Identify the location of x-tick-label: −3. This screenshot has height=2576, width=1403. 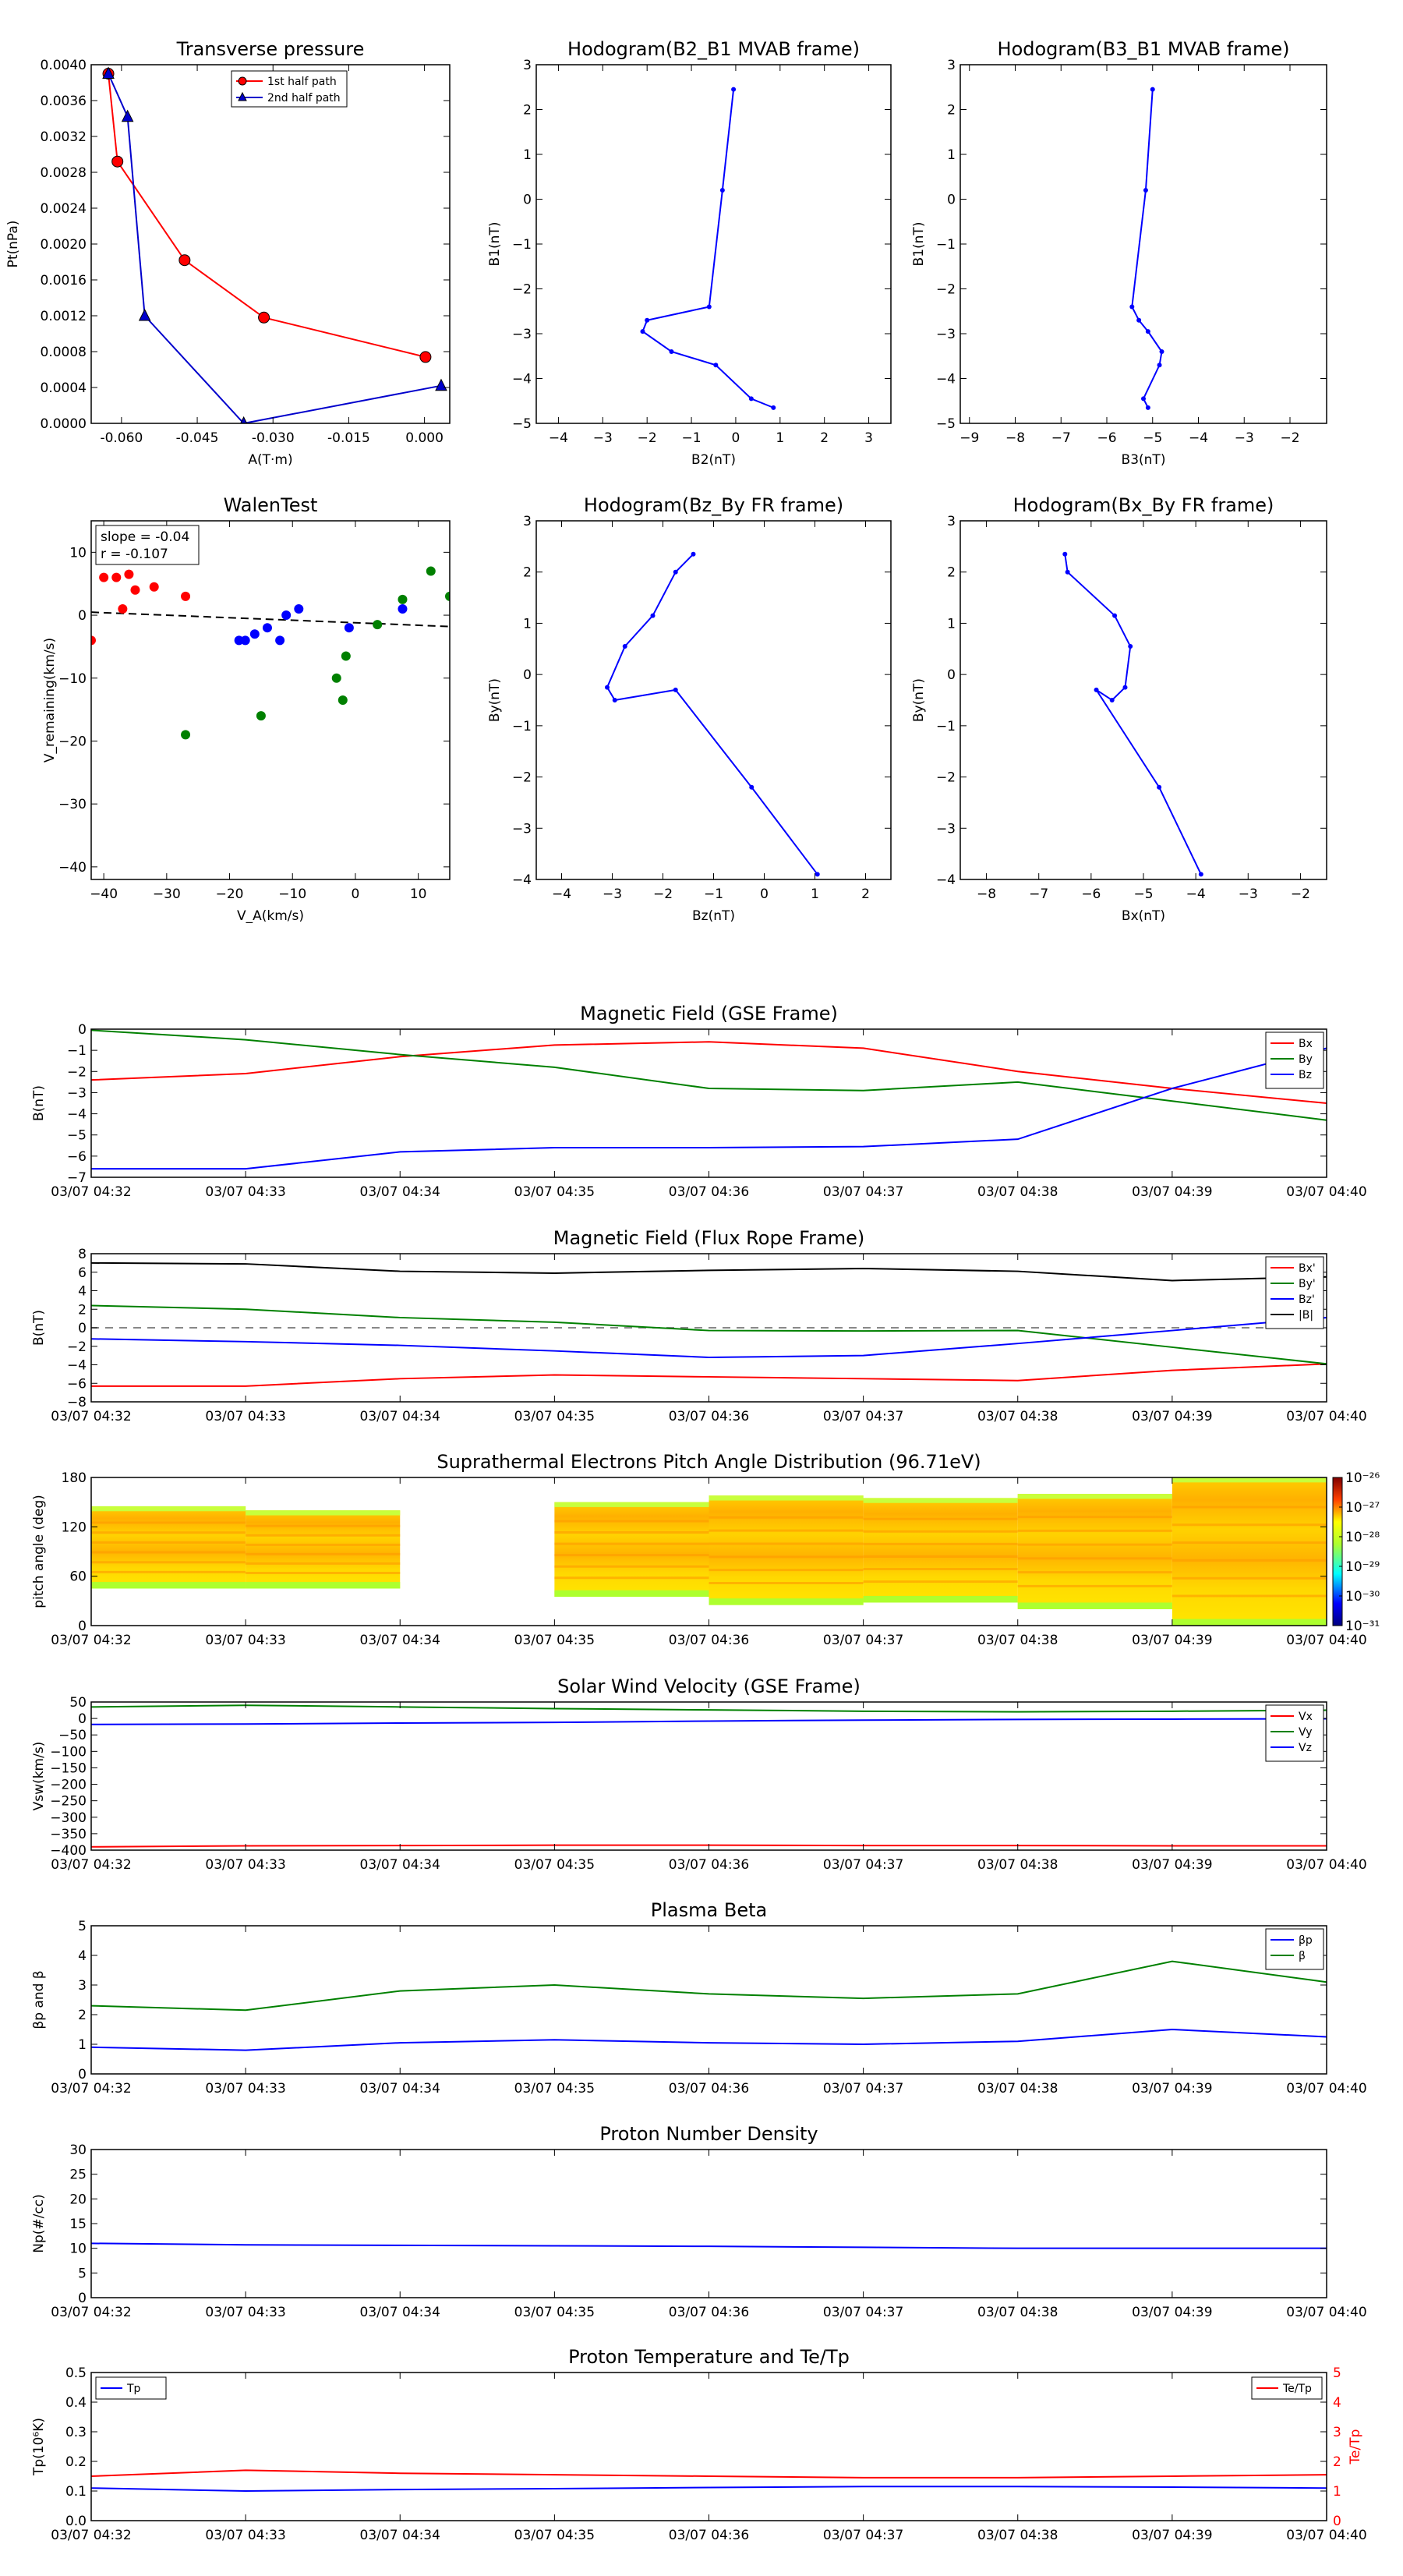
(1248, 894).